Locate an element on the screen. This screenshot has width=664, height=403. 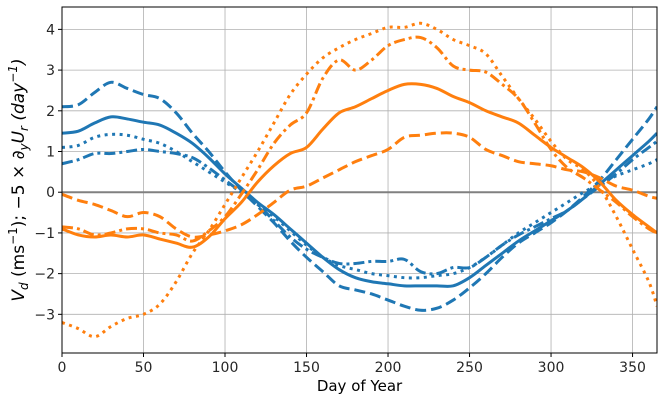
y-tick-label: 4 is located at coordinates (50, 30).